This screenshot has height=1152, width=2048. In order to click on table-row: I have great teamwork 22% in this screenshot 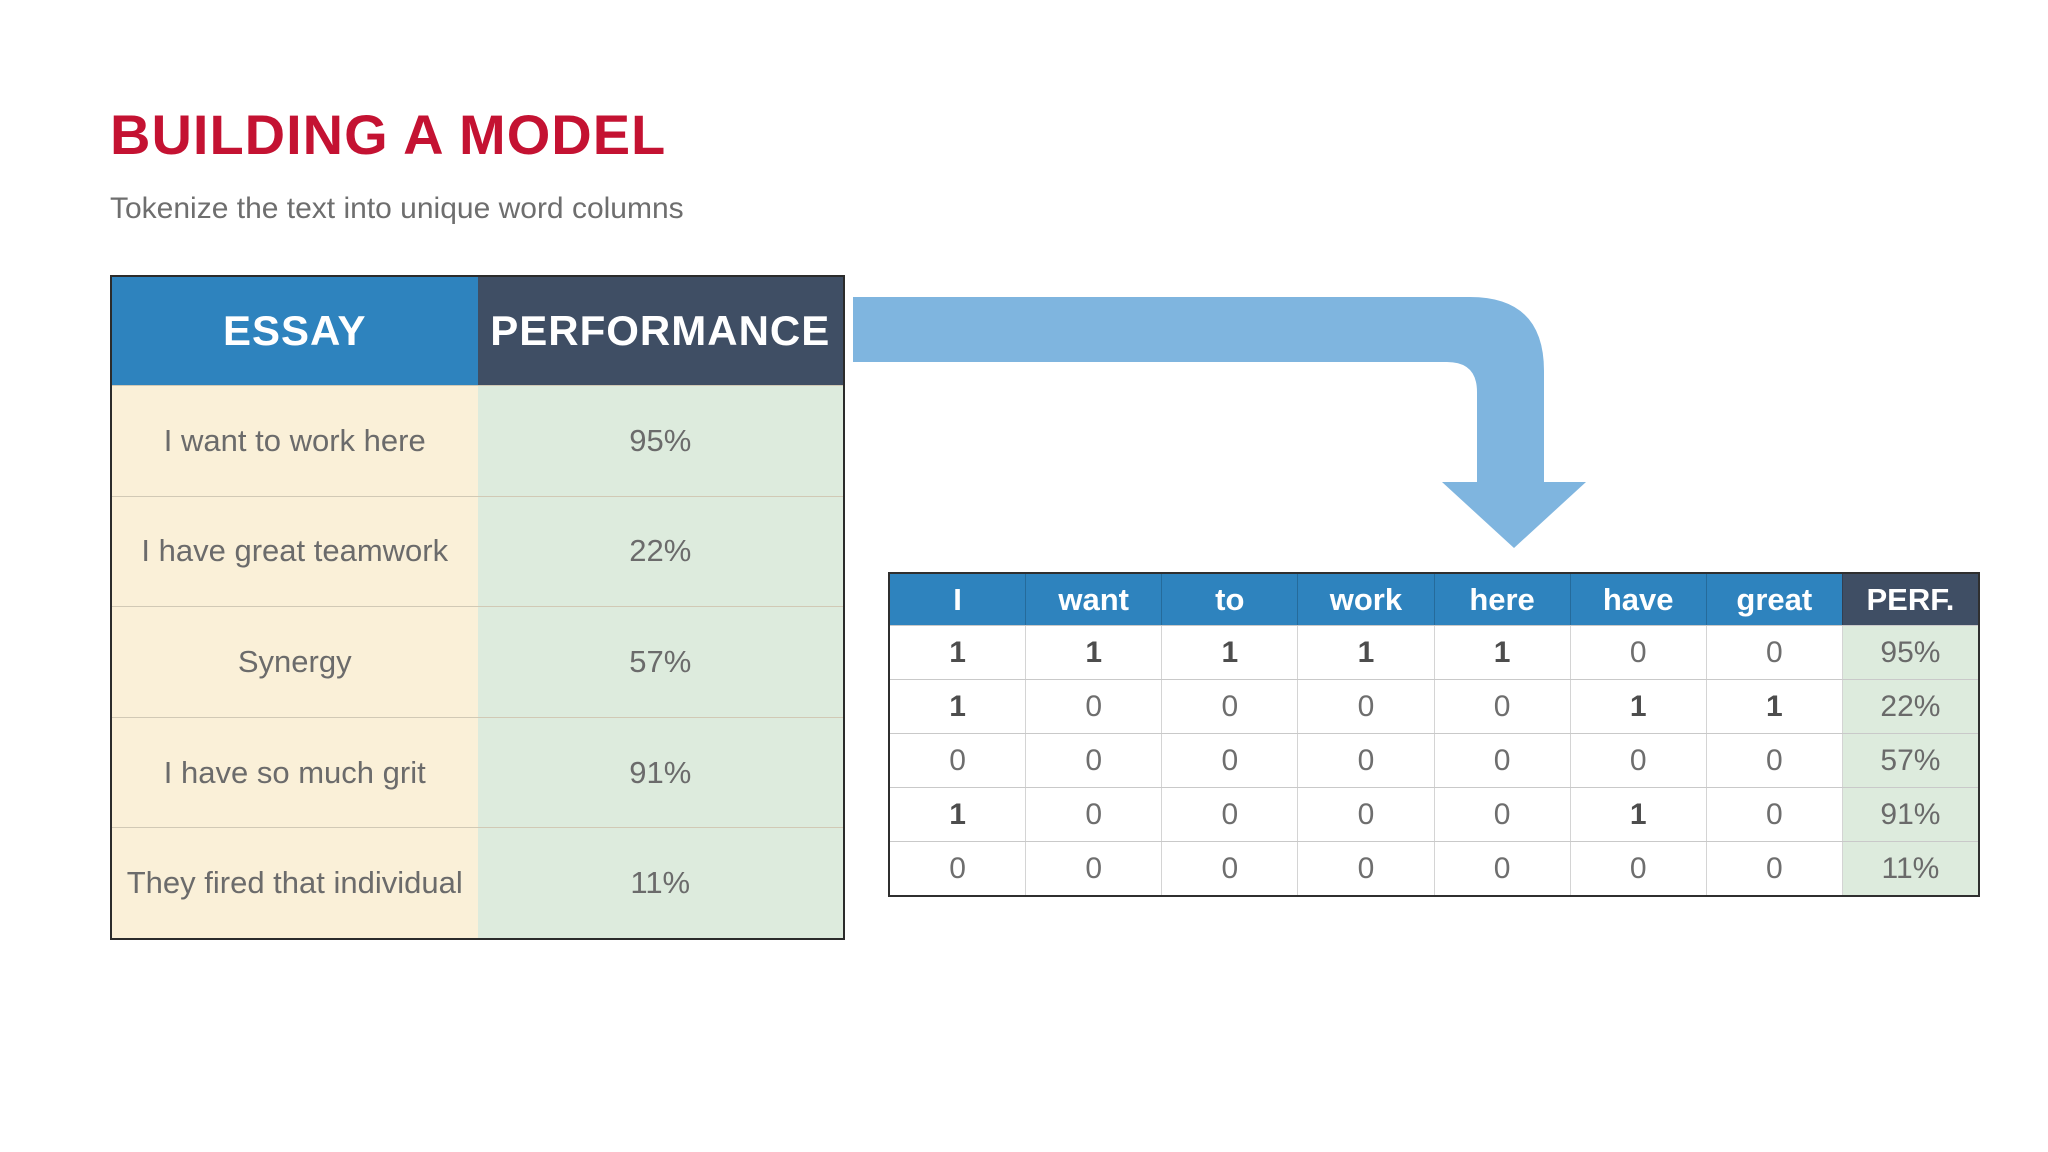, I will do `click(477, 551)`.